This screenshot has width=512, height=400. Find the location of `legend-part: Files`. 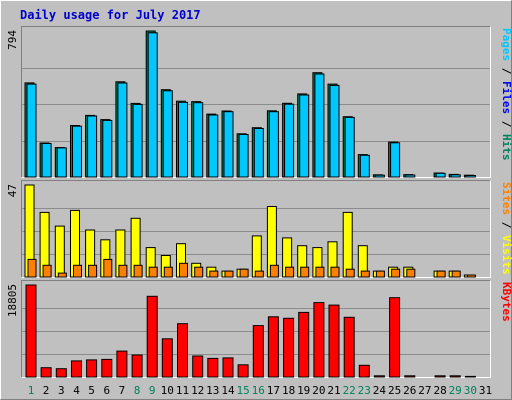

legend-part: Files is located at coordinates (506, 97).